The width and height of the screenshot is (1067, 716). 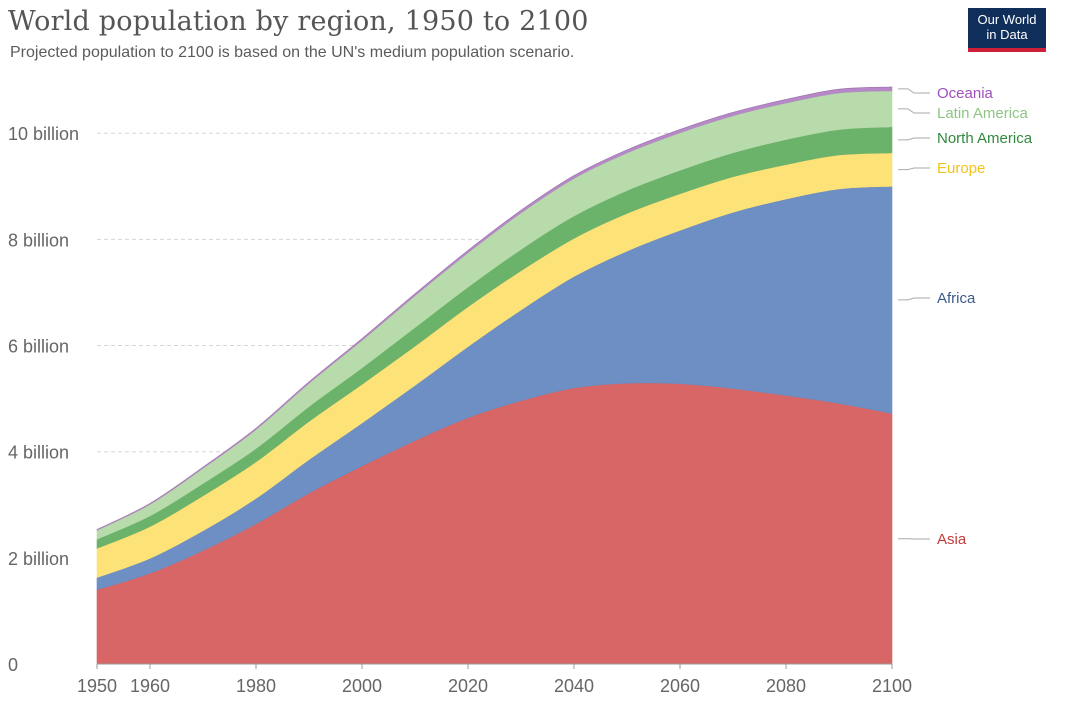 What do you see at coordinates (680, 686) in the screenshot?
I see `x-tick-label: 2060` at bounding box center [680, 686].